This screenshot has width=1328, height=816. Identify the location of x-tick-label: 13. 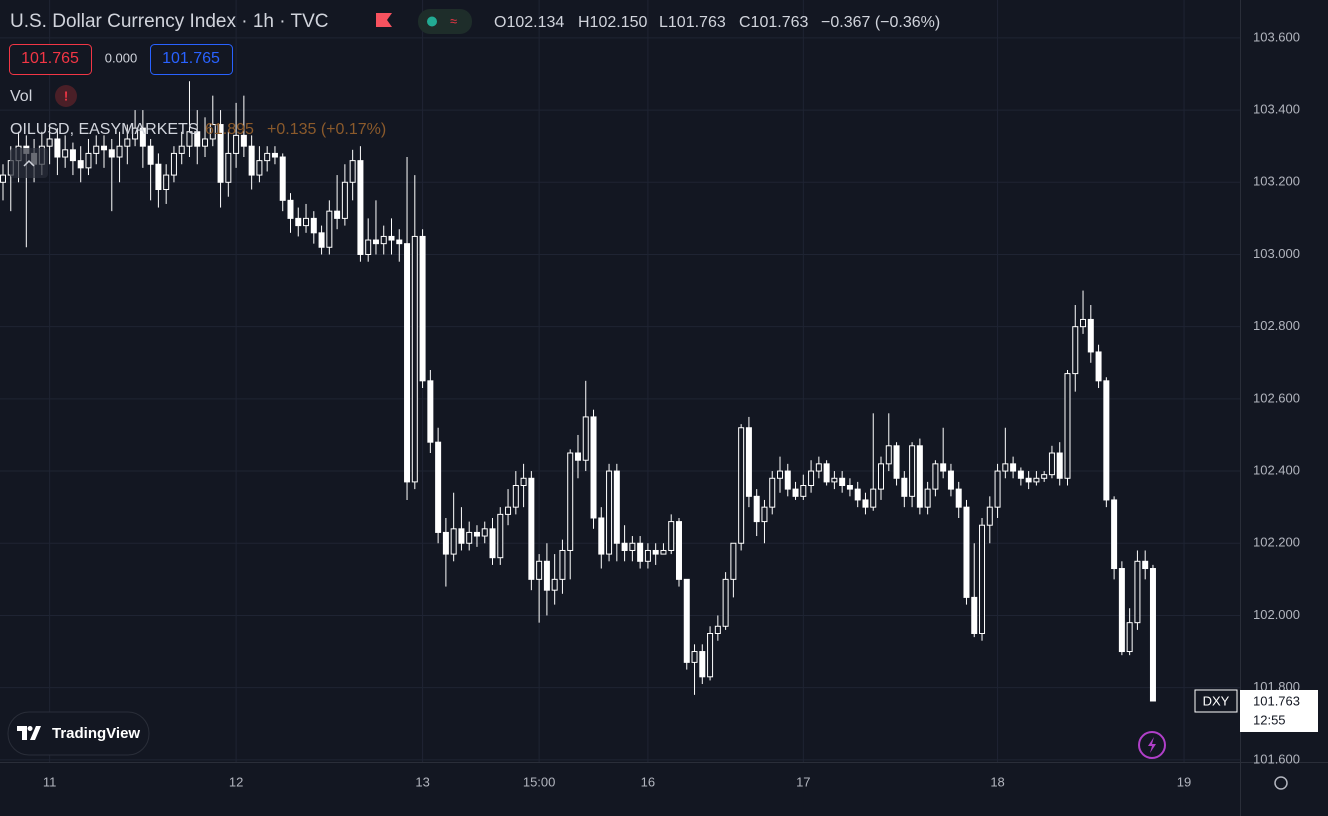
(422, 781).